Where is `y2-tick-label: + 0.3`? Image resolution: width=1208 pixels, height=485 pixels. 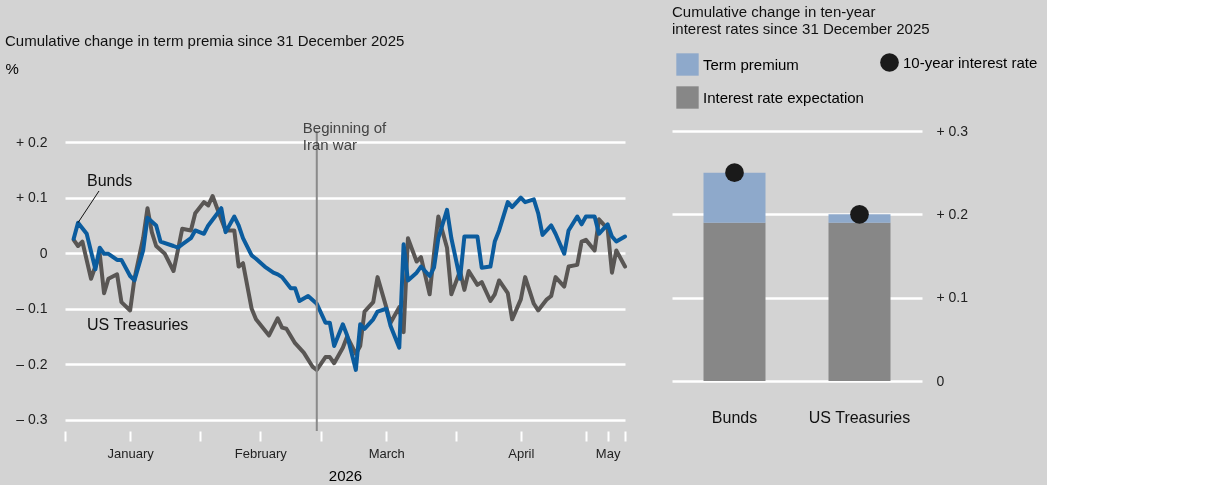 y2-tick-label: + 0.3 is located at coordinates (952, 130).